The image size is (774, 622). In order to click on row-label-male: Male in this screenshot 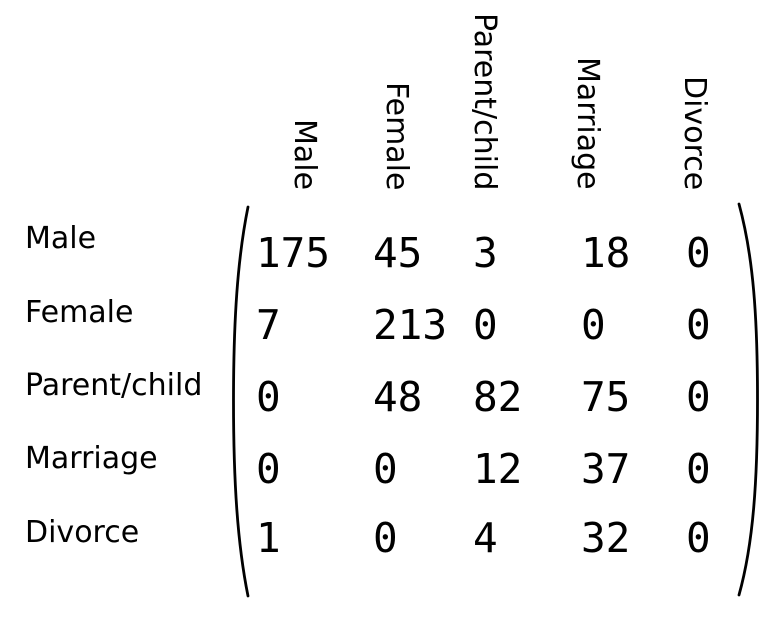, I will do `click(61, 238)`.